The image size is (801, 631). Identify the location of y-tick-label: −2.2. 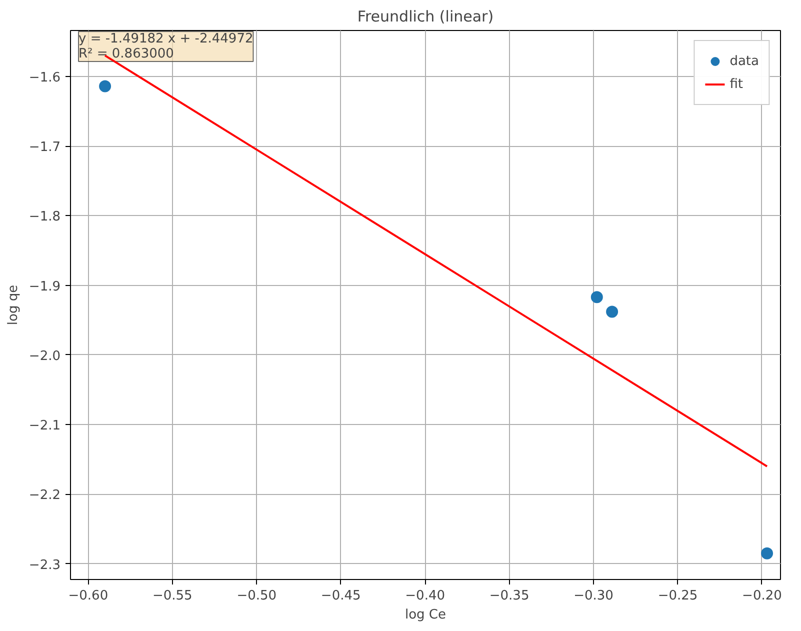
(44, 496).